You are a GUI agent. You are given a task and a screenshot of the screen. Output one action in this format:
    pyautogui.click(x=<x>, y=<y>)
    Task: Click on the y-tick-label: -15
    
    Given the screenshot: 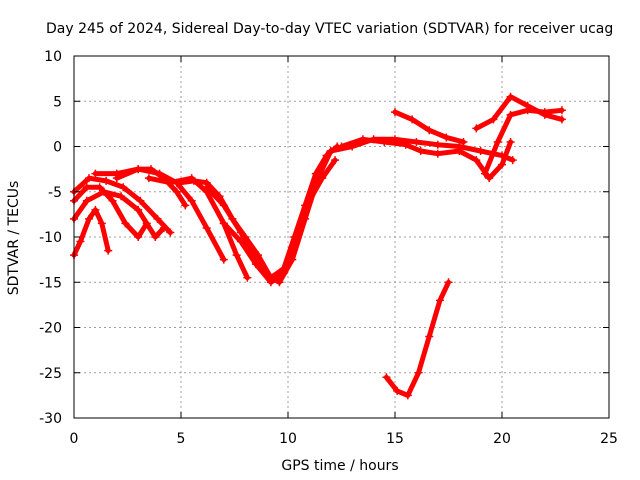 What is the action you would take?
    pyautogui.click(x=50, y=283)
    